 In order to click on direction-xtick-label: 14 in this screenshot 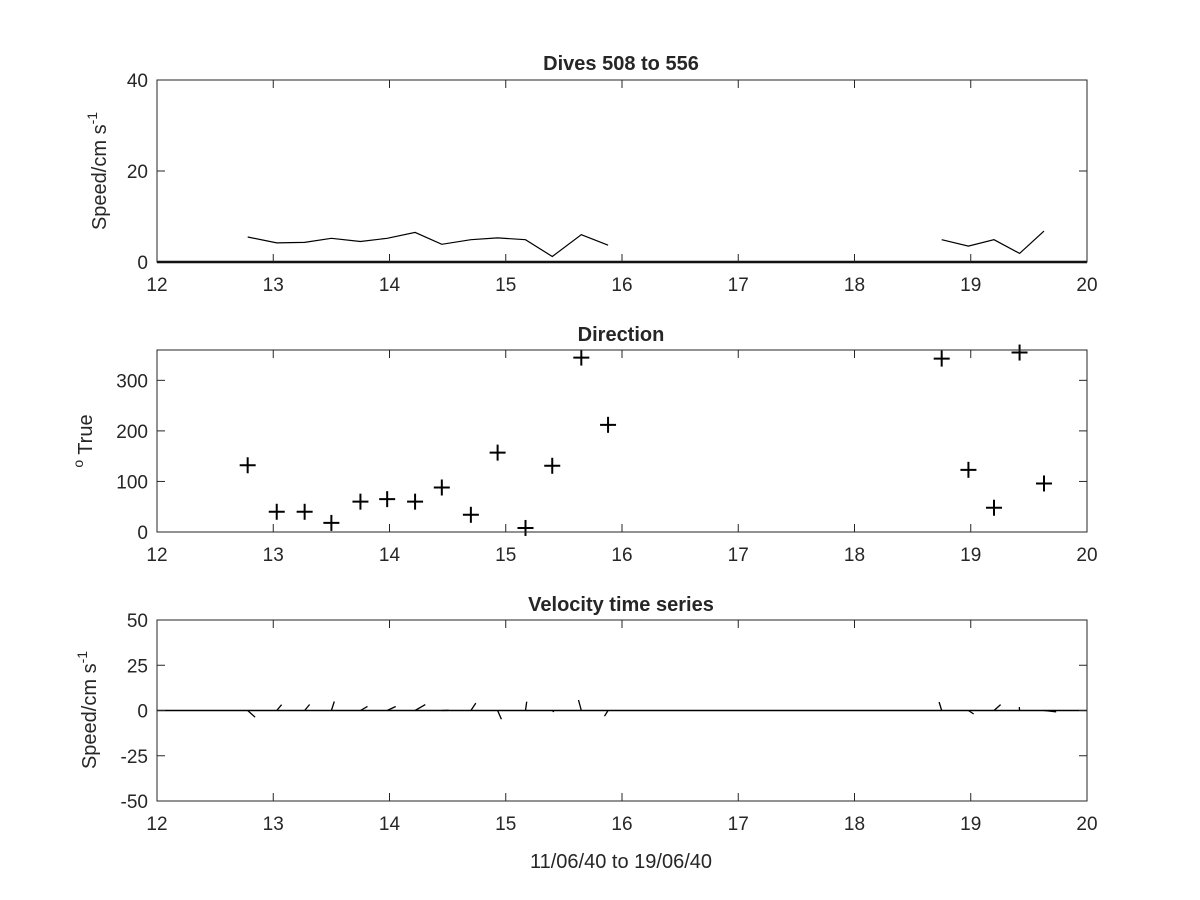, I will do `click(390, 555)`.